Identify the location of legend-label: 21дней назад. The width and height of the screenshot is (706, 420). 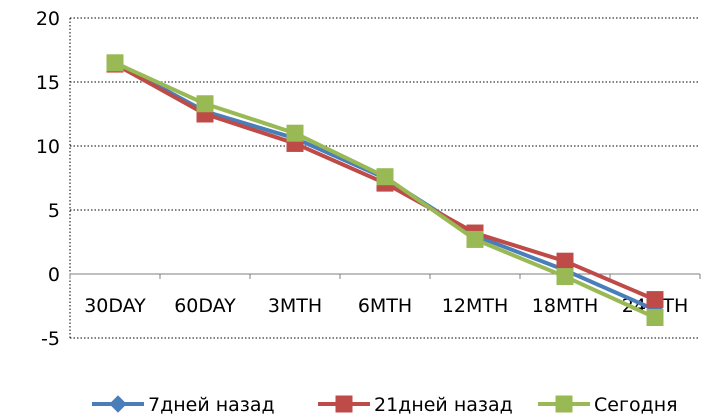
(443, 405).